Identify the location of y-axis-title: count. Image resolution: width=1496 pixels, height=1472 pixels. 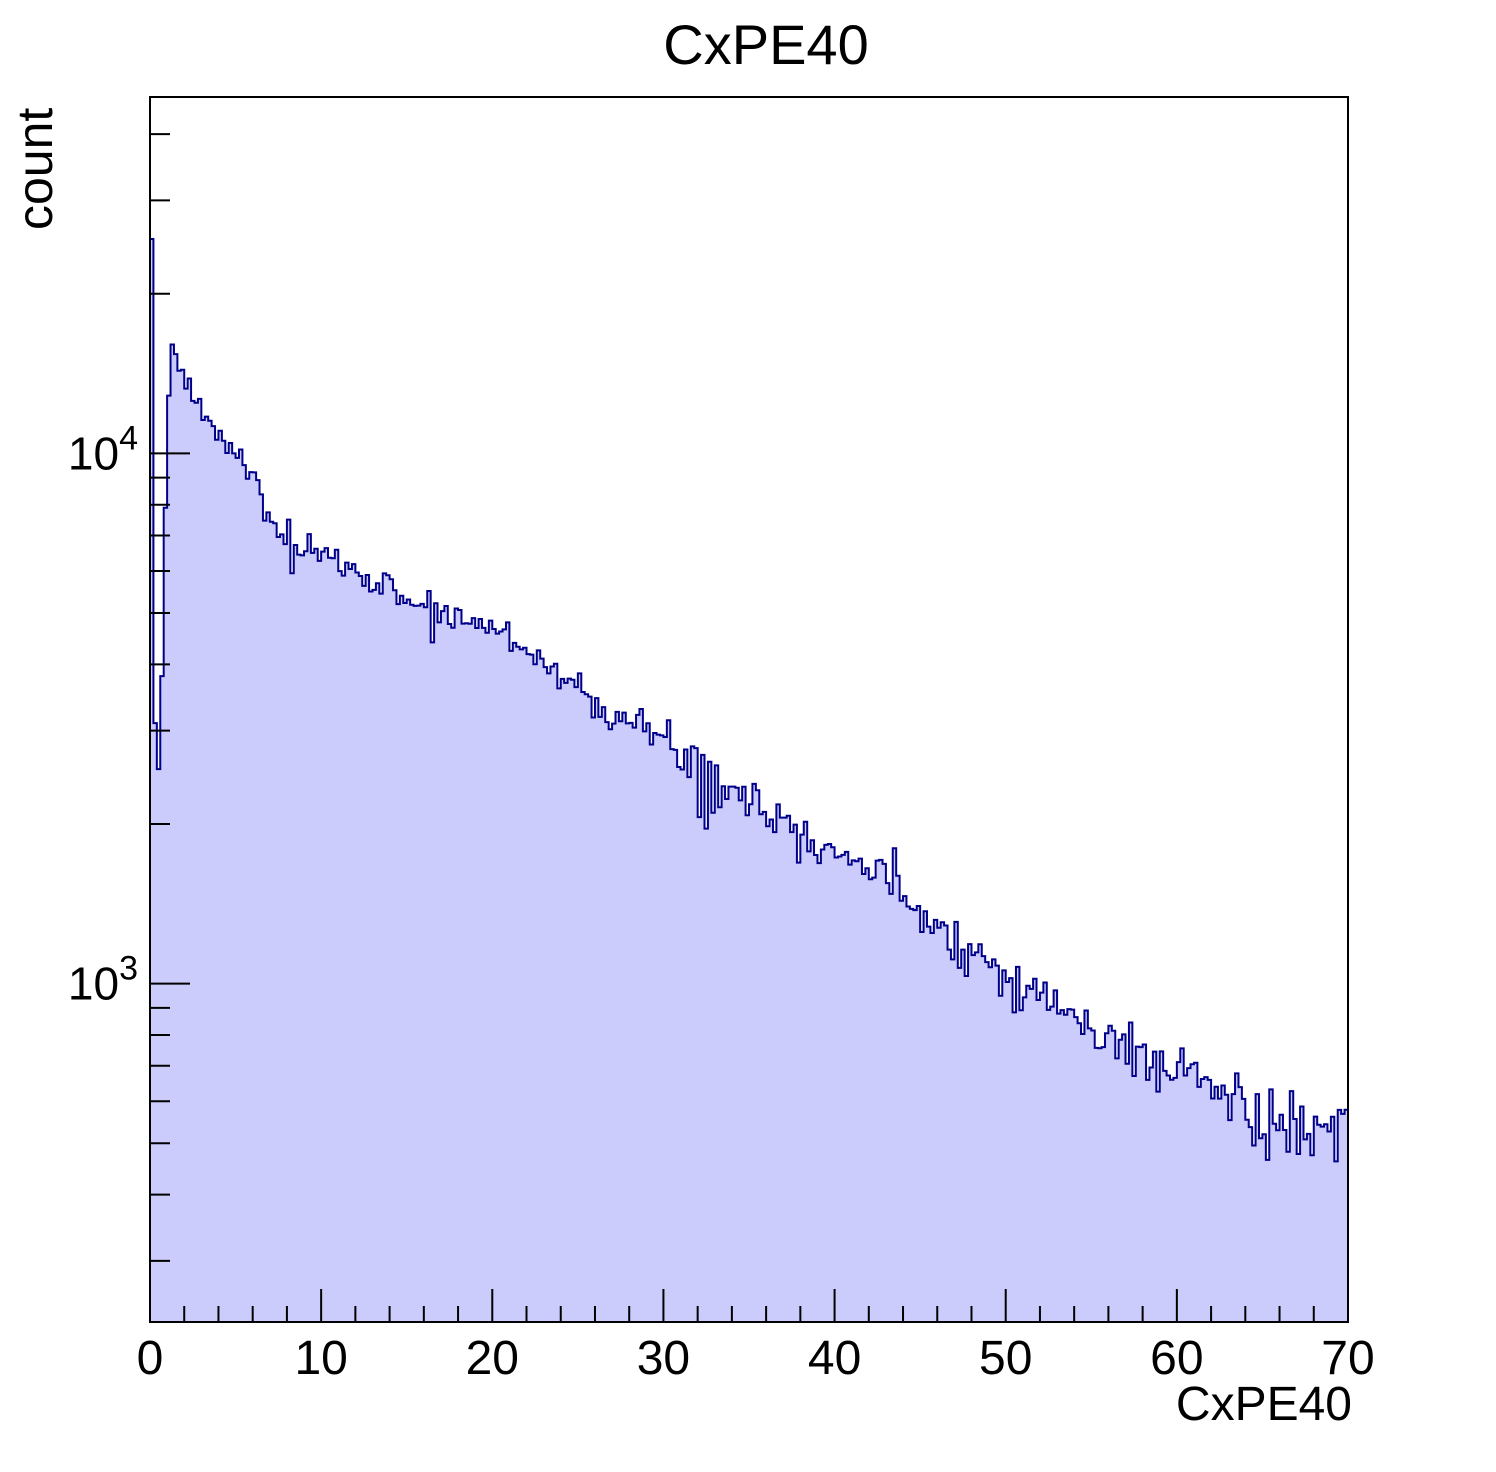
(35, 169).